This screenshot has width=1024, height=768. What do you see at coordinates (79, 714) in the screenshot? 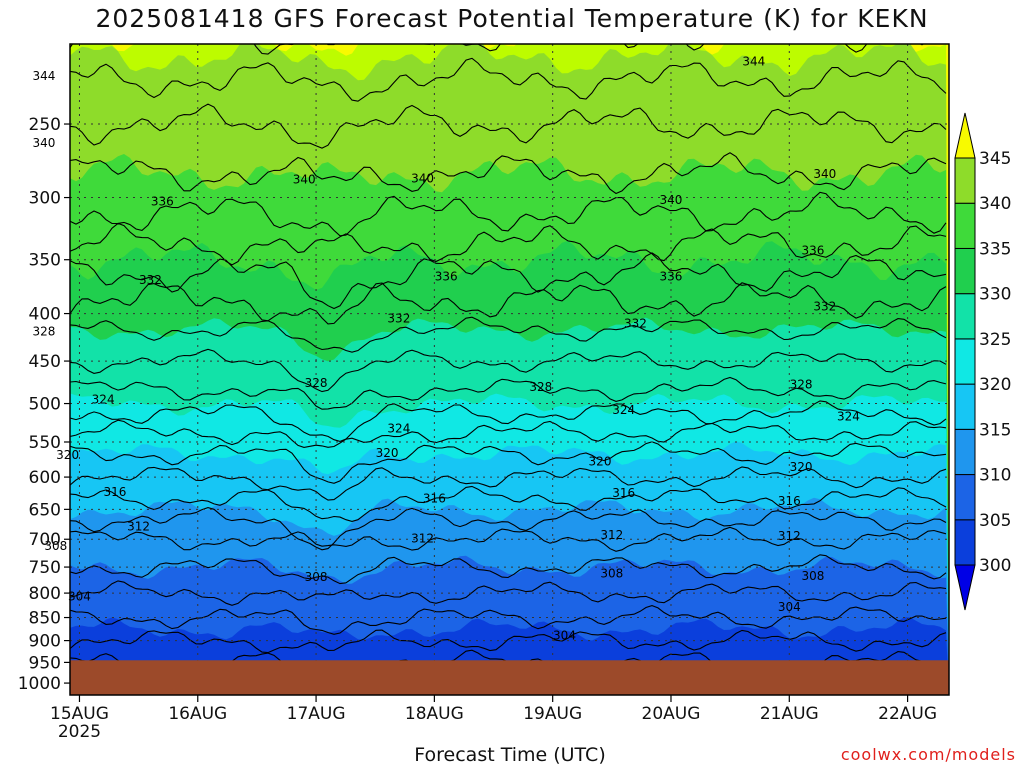
I see `x-tick-label-15AUG: 15AUG` at bounding box center [79, 714].